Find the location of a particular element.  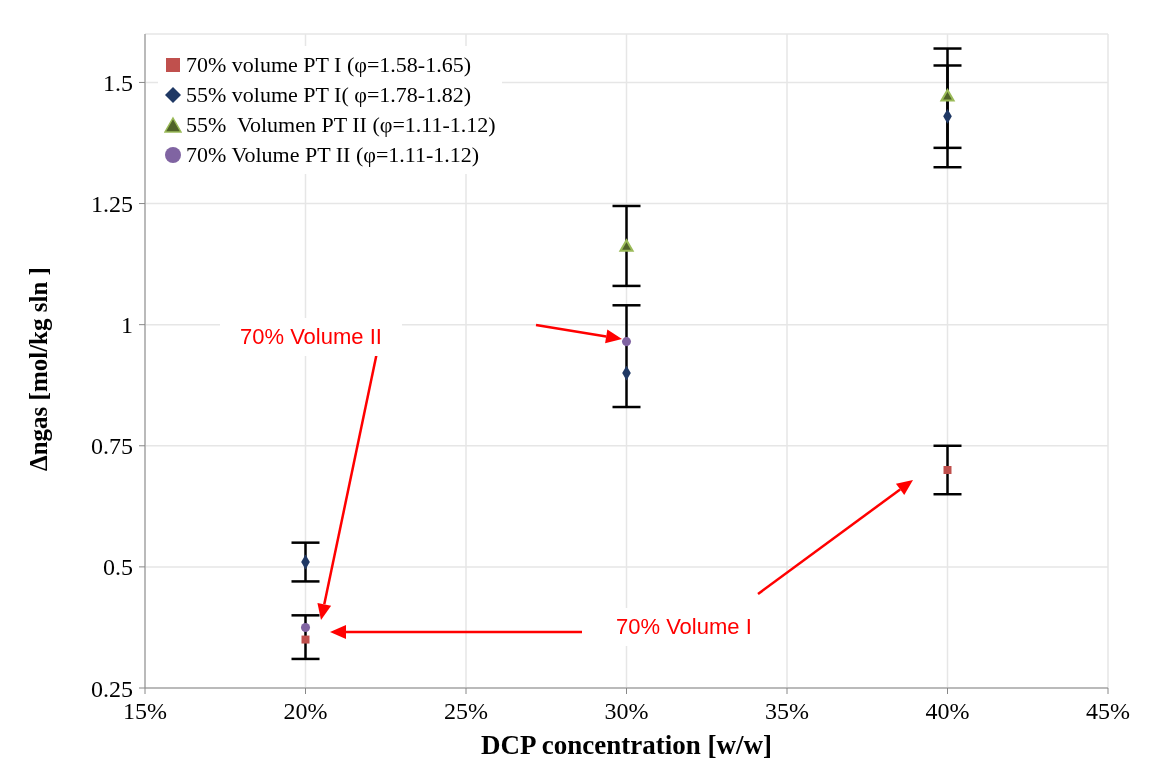

legend-label: 55% Volumen PT II (φ=1.11-1.12) is located at coordinates (341, 125).